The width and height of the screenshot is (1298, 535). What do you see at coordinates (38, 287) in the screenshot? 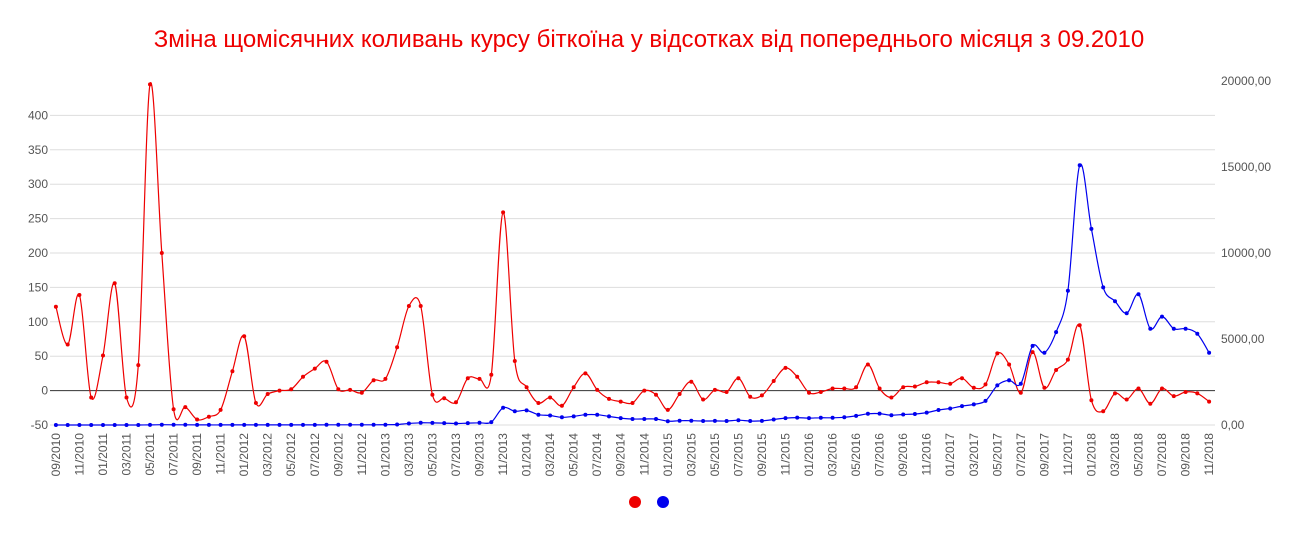
I see `y-tick-label-left: 150` at bounding box center [38, 287].